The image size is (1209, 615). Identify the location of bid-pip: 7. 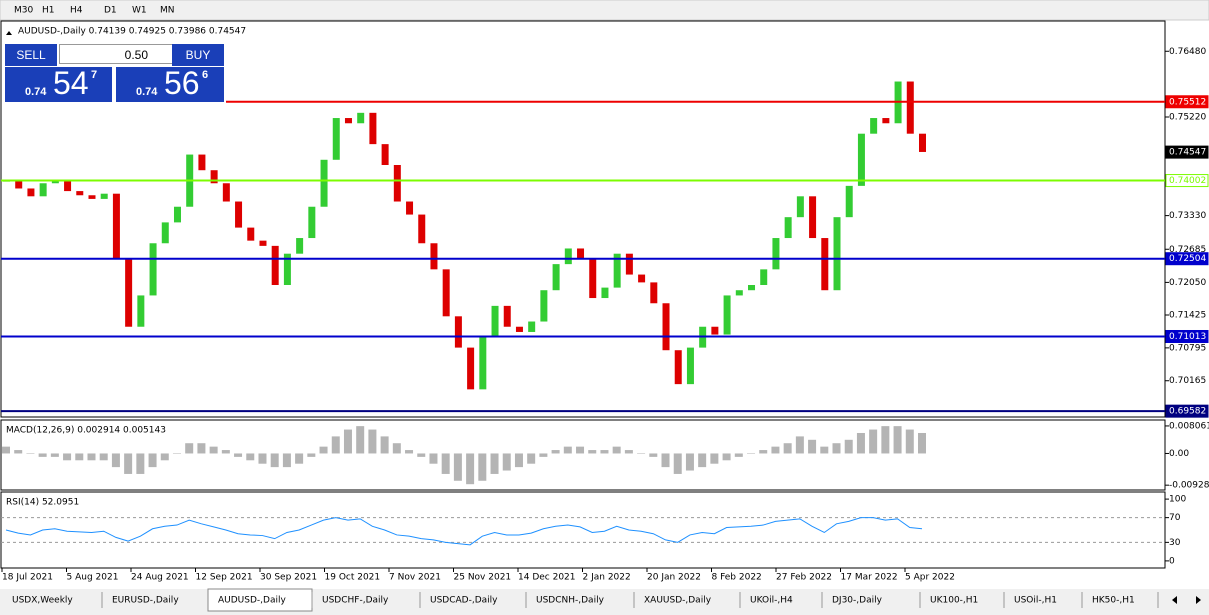
(94, 75).